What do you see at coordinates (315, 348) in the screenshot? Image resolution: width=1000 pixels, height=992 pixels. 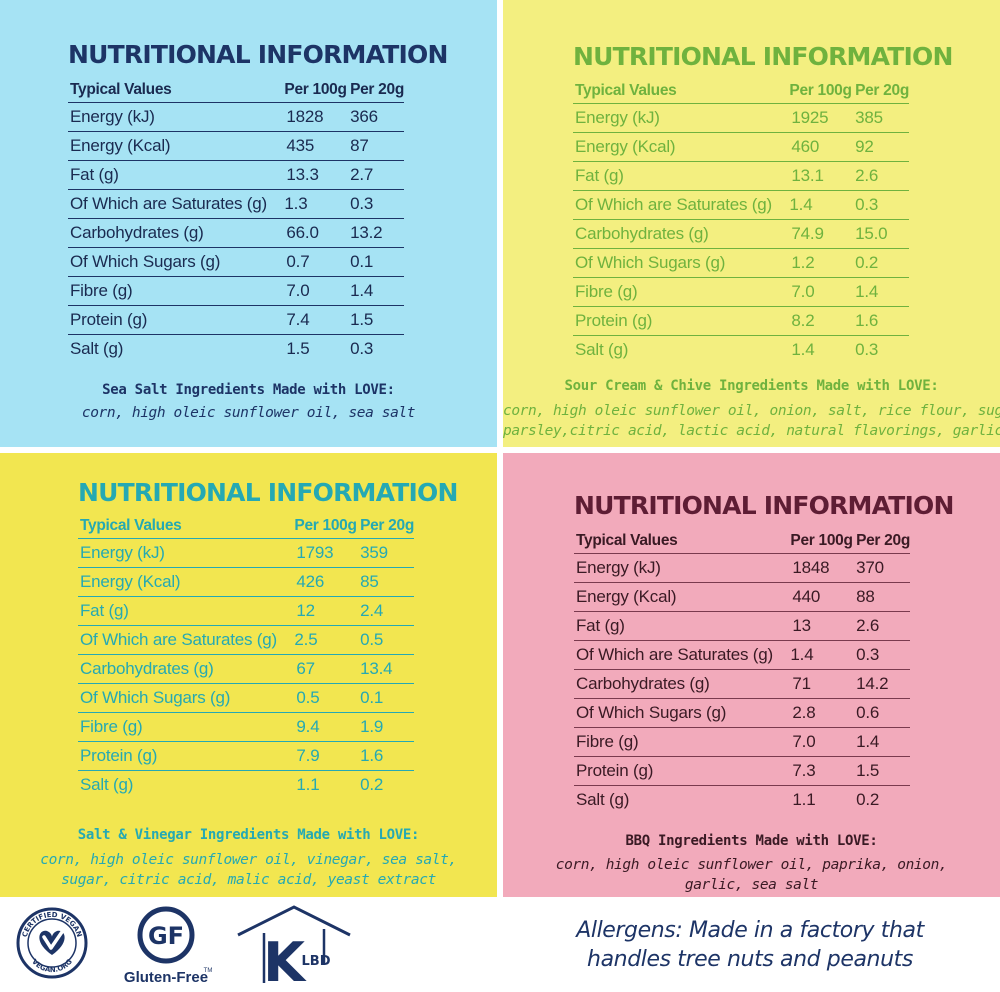 I see `per-100g-value: 1.5` at bounding box center [315, 348].